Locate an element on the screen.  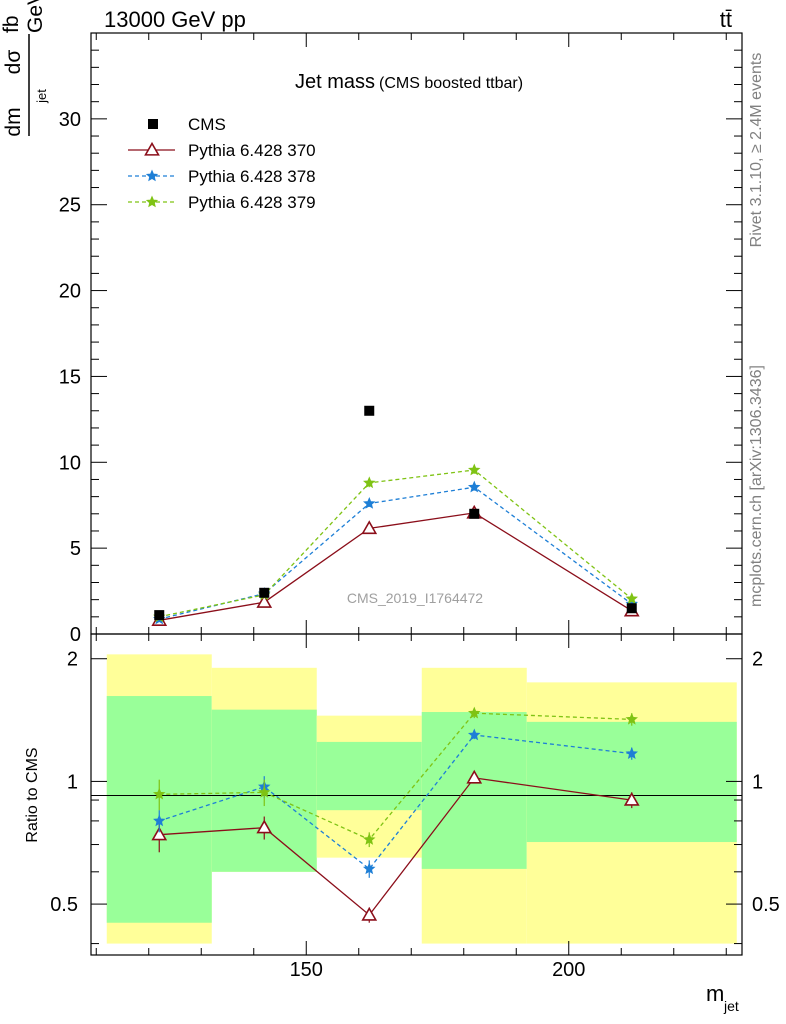
chart-subtitle: (CMS boosted ttbar) is located at coordinates (451, 83).